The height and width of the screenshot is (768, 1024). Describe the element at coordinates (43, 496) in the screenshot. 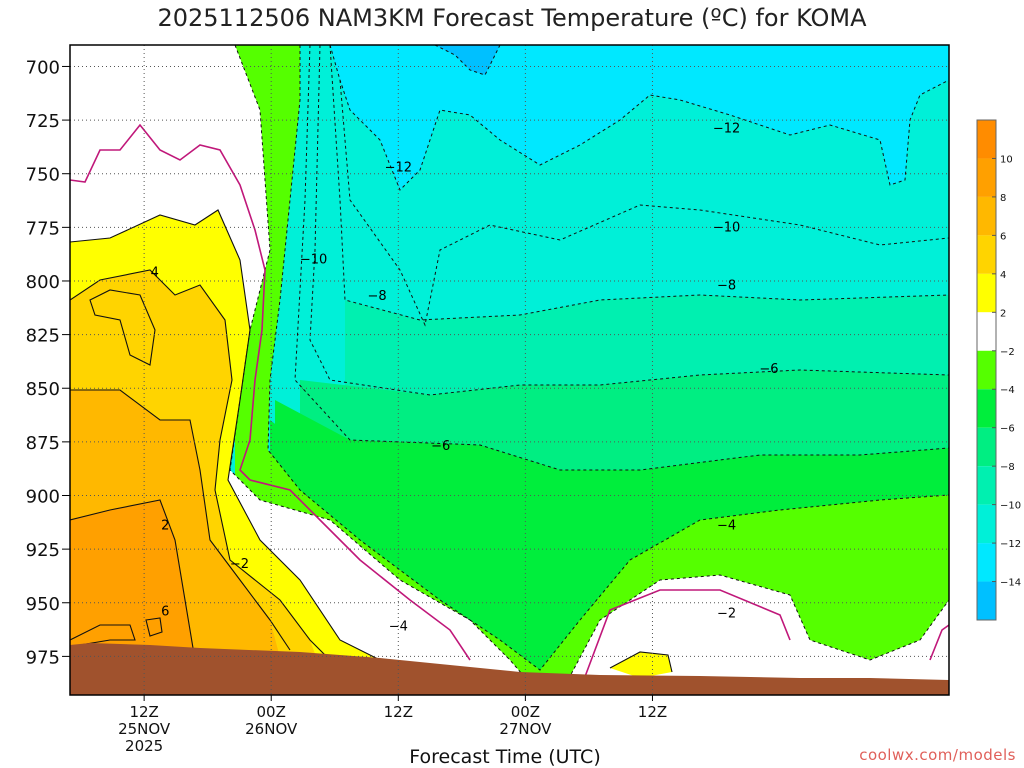

I see `y-tick-label: 900` at that location.